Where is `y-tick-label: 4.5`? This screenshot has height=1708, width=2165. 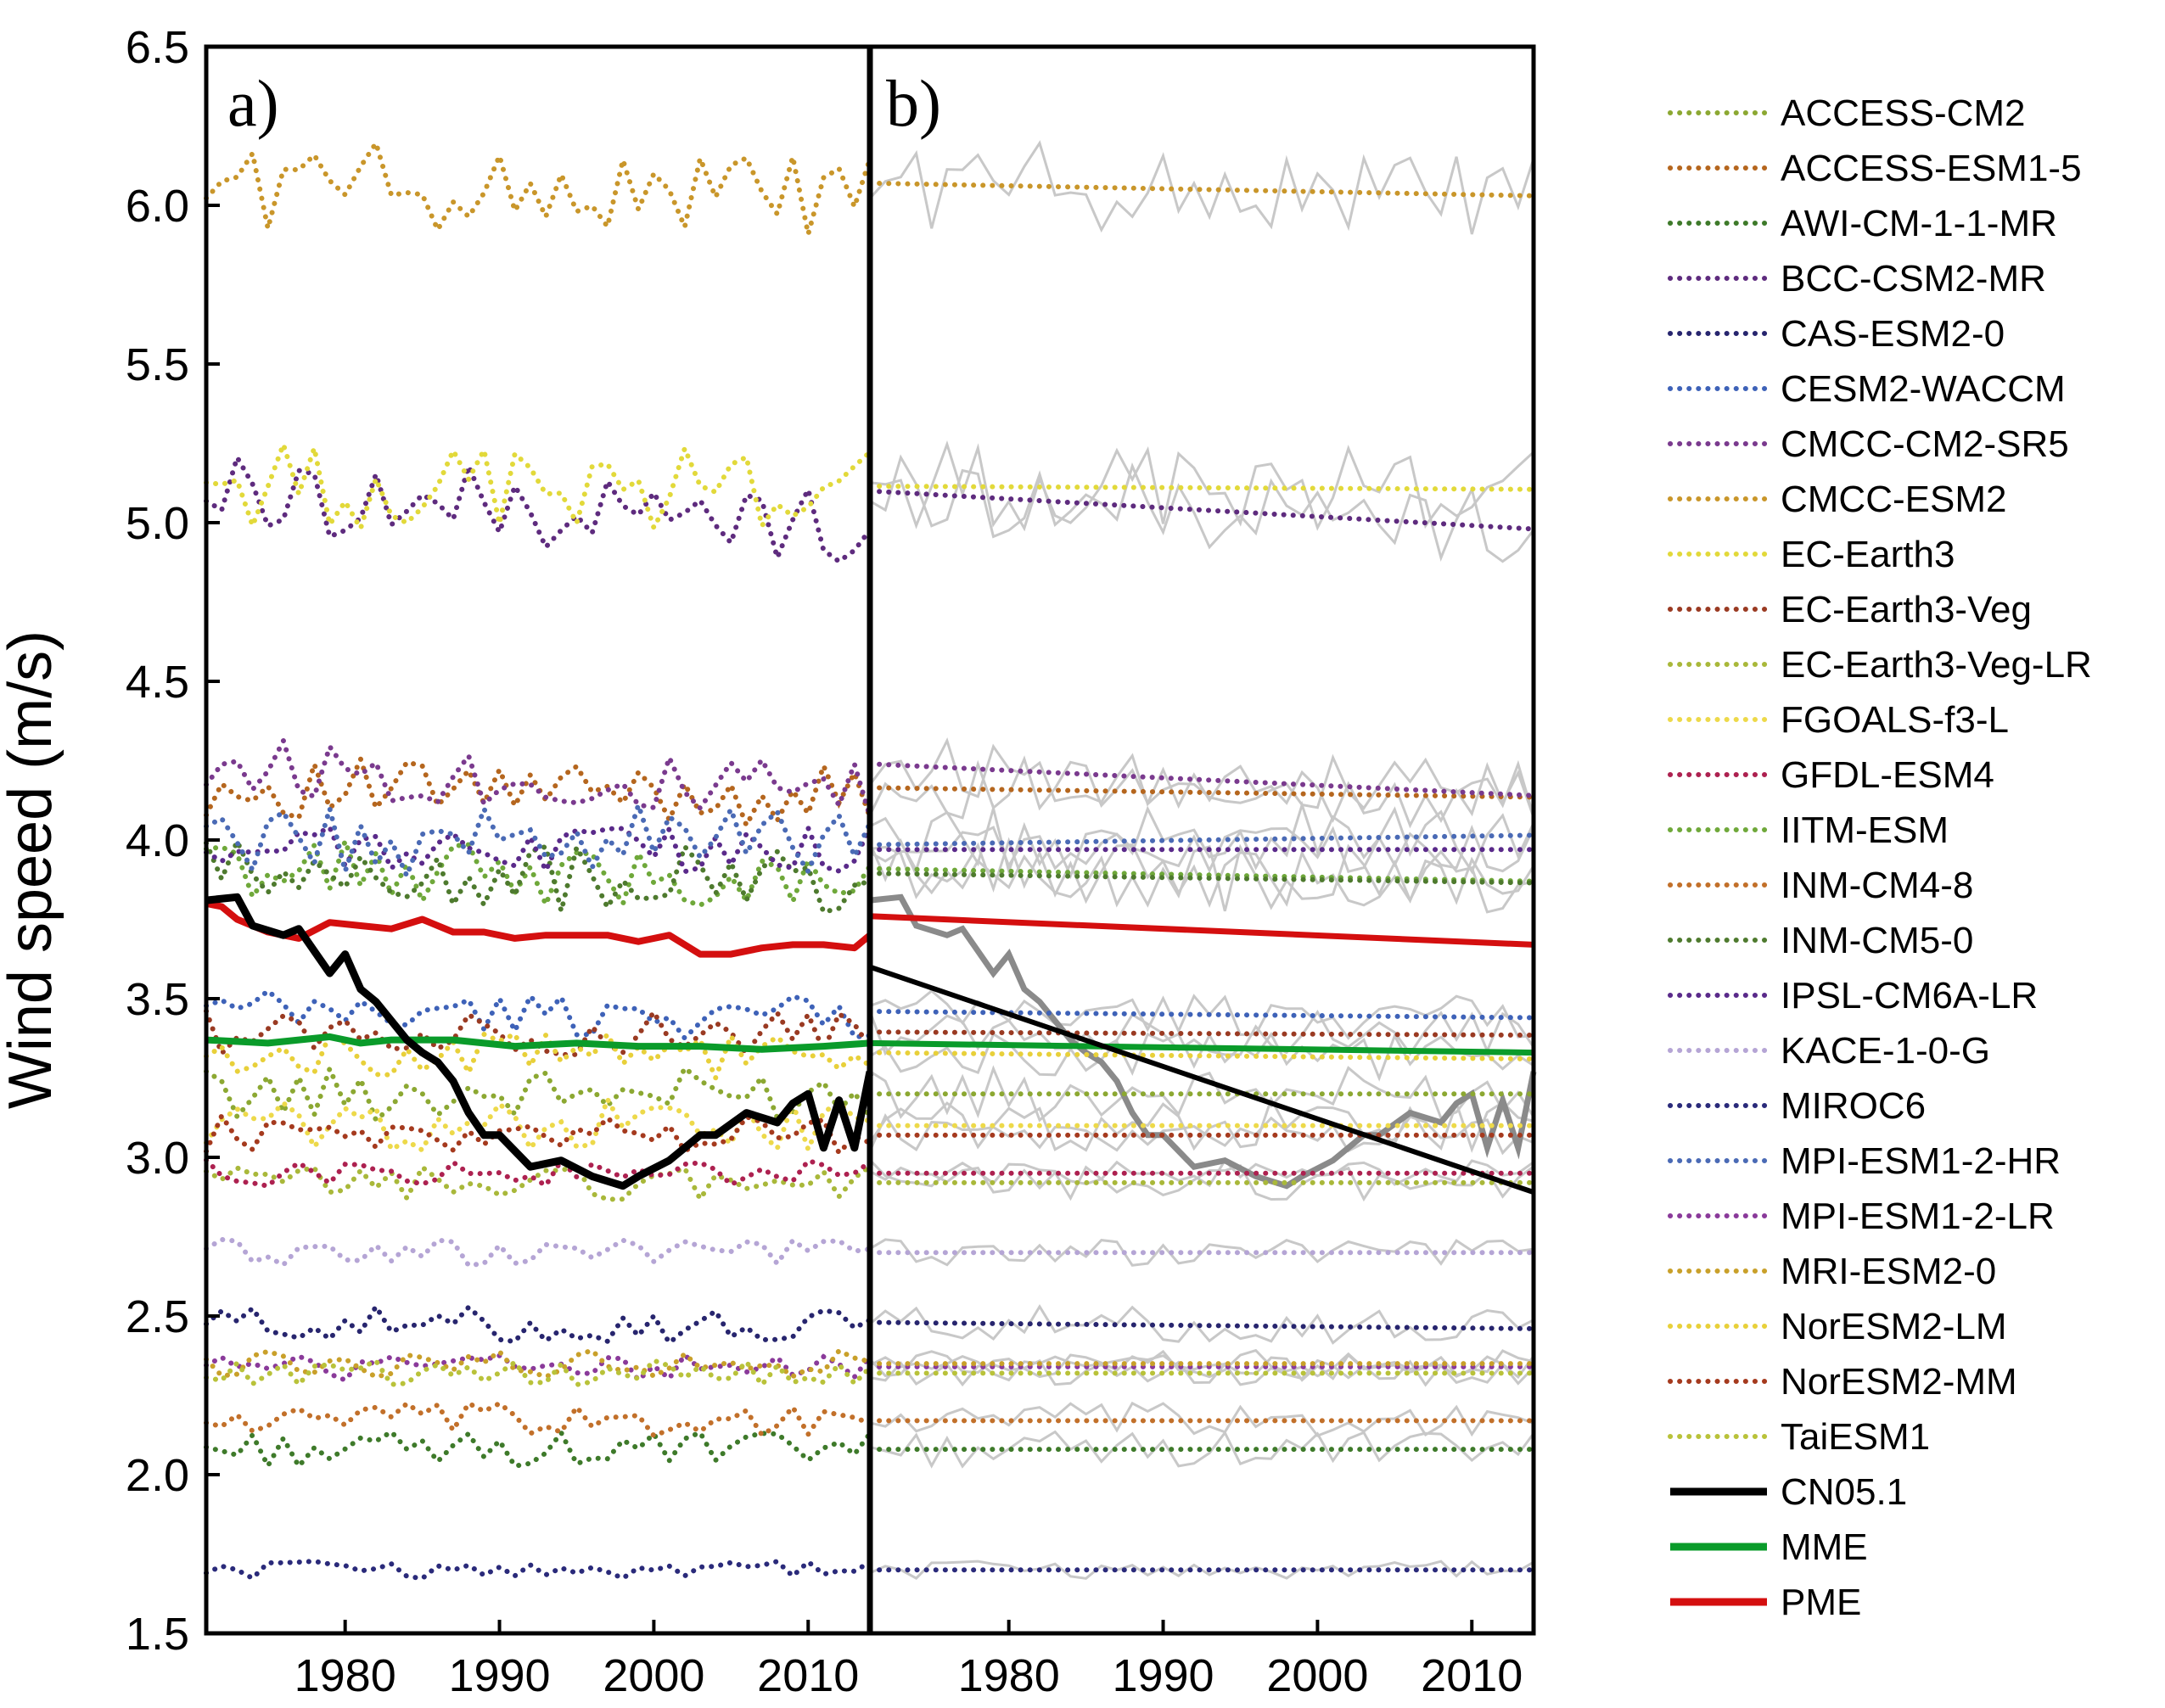
y-tick-label: 4.5 is located at coordinates (157, 682).